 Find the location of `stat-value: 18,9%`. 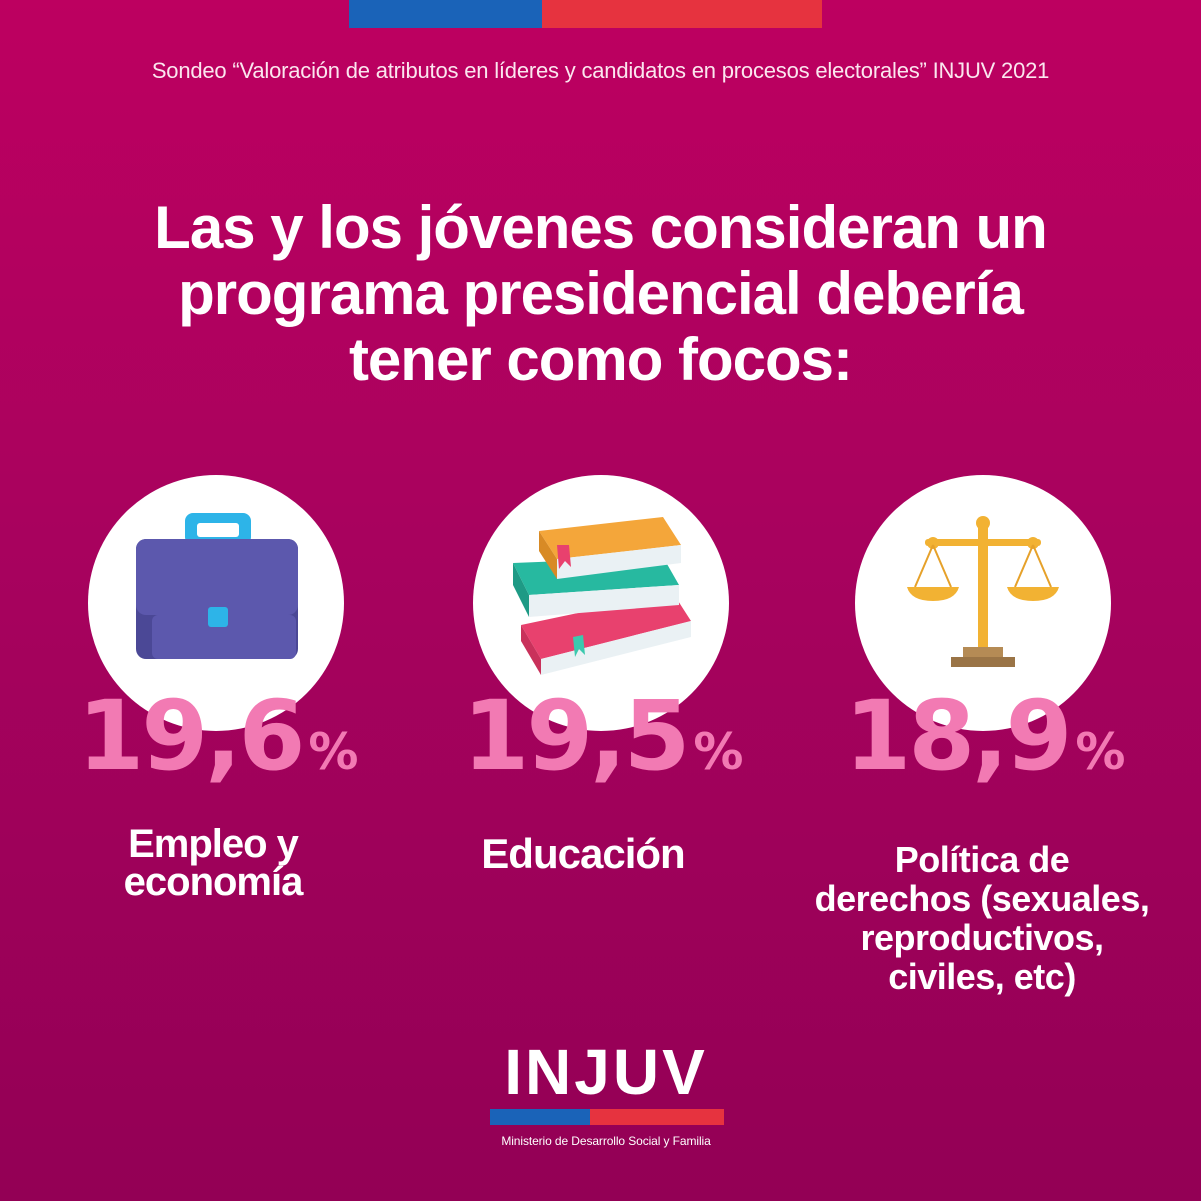

stat-value: 18,9% is located at coordinates (985, 736).